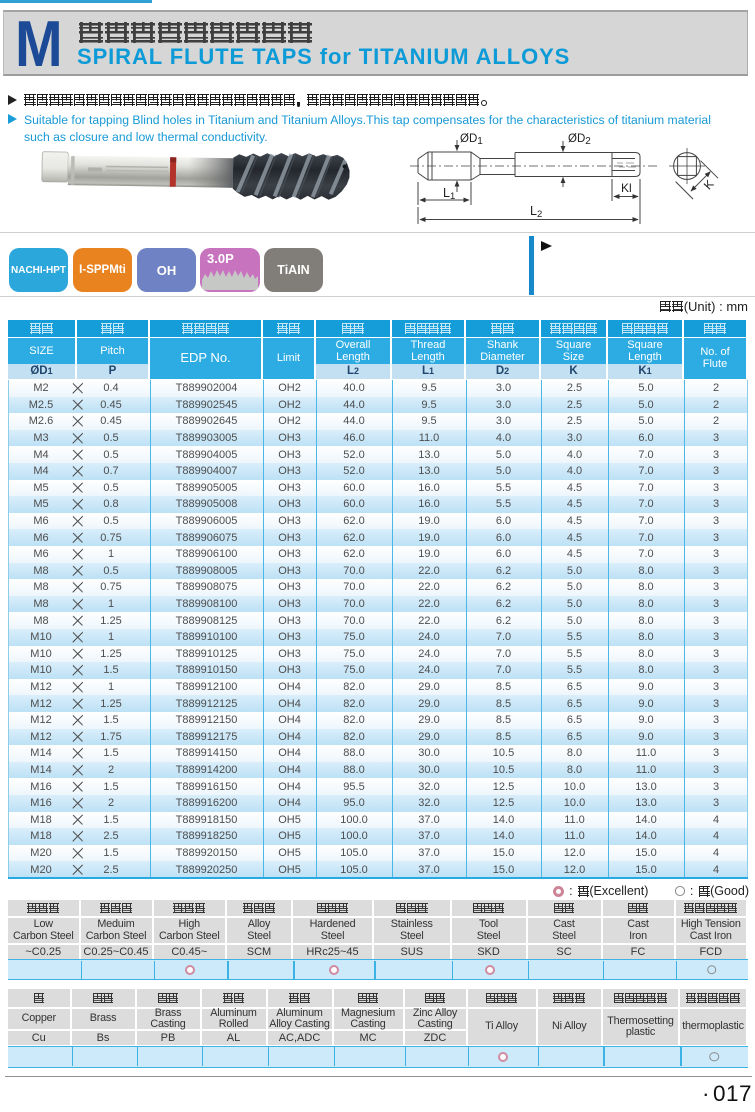  Describe the element at coordinates (471, 140) in the screenshot. I see `svg-text: ØD1` at that location.